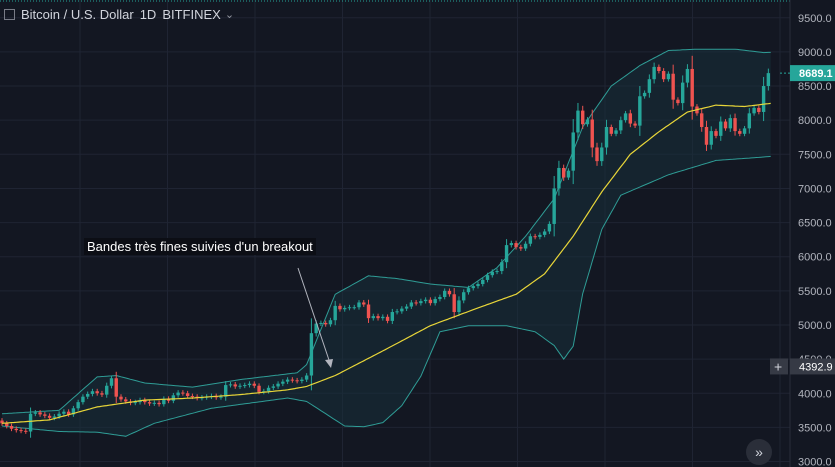 Image resolution: width=835 pixels, height=467 pixels. Describe the element at coordinates (229, 14) in the screenshot. I see `chevron-down-icon: ⌄` at that location.